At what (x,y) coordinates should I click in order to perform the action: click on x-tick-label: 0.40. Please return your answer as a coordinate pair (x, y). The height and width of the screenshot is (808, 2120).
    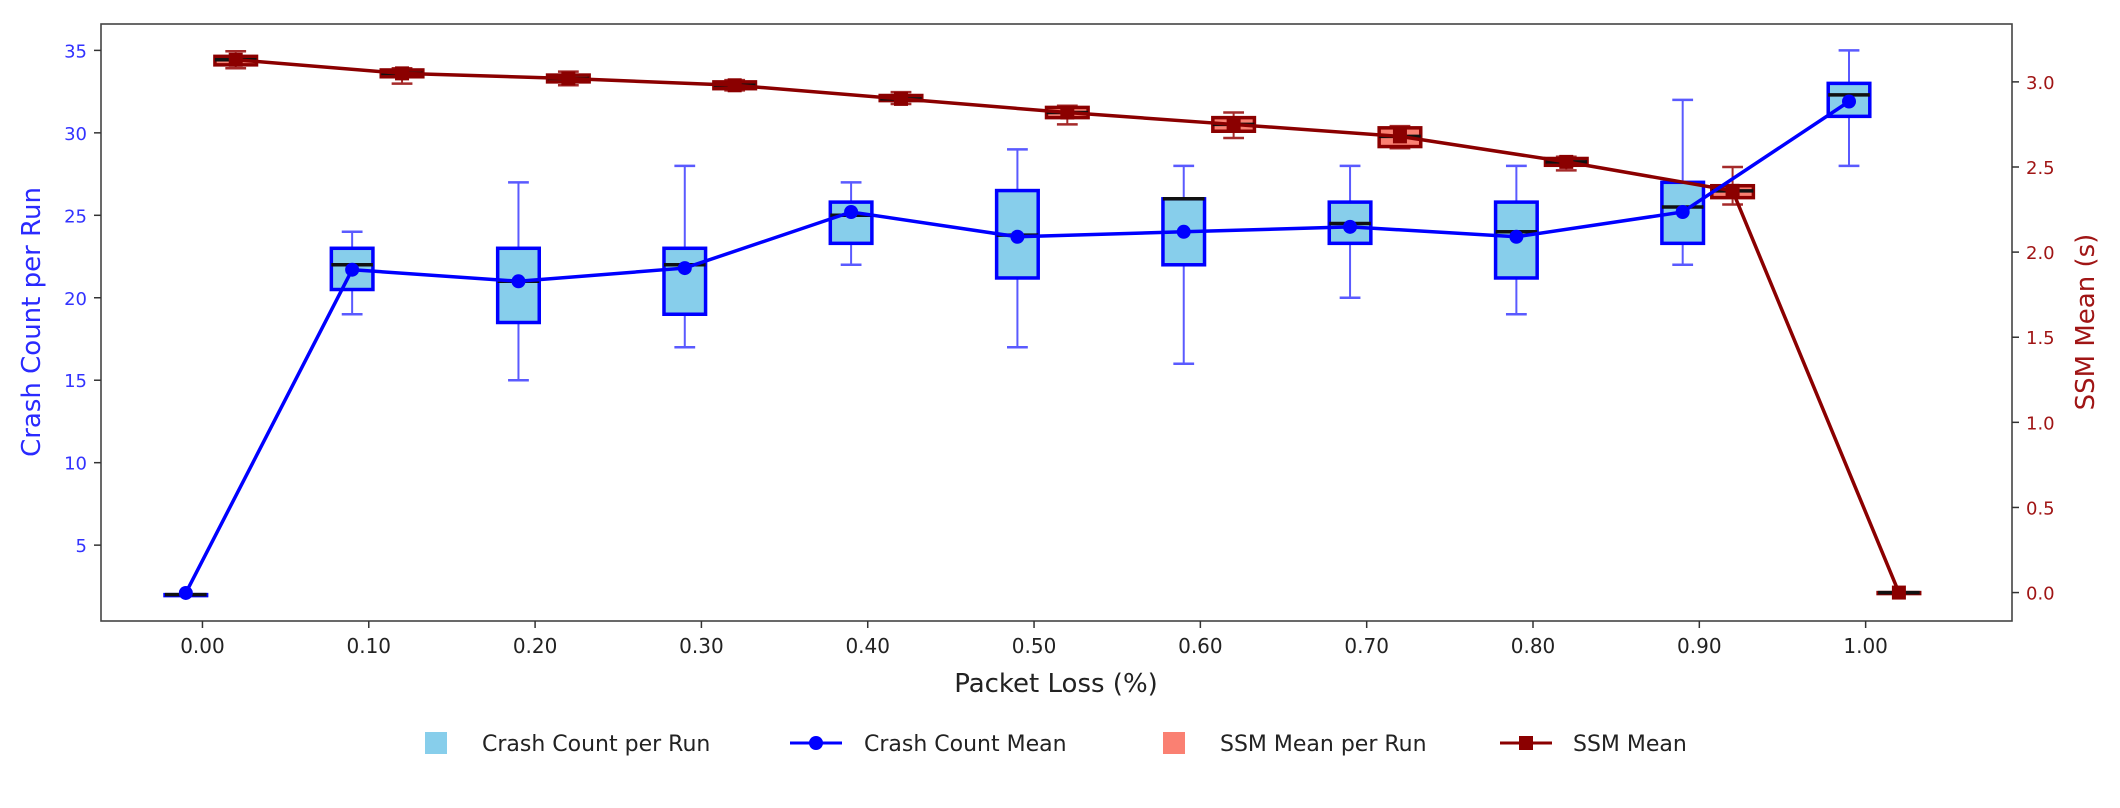
    Looking at the image, I should click on (867, 646).